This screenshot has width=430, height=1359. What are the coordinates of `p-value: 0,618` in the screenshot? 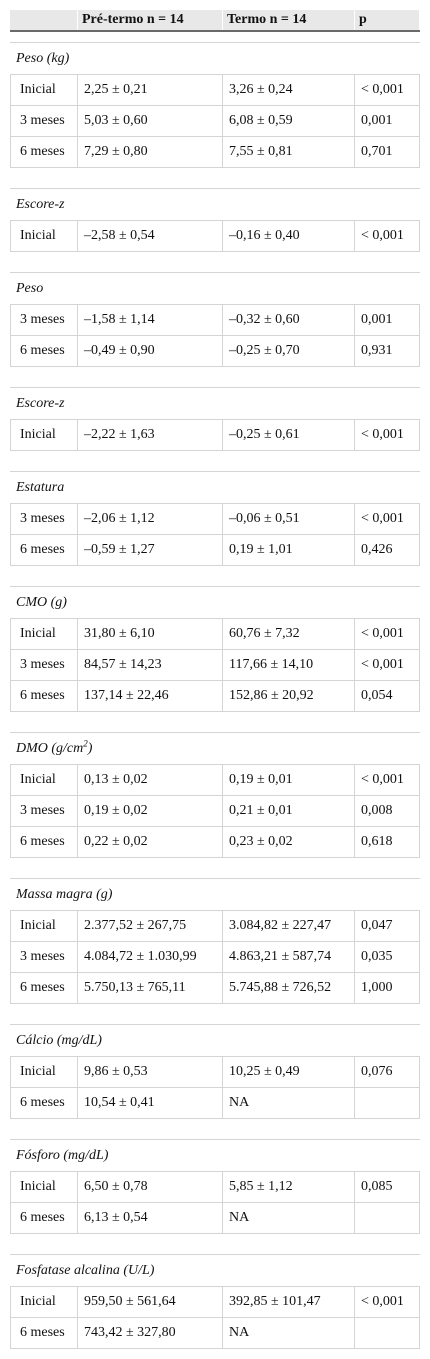 It's located at (387, 842).